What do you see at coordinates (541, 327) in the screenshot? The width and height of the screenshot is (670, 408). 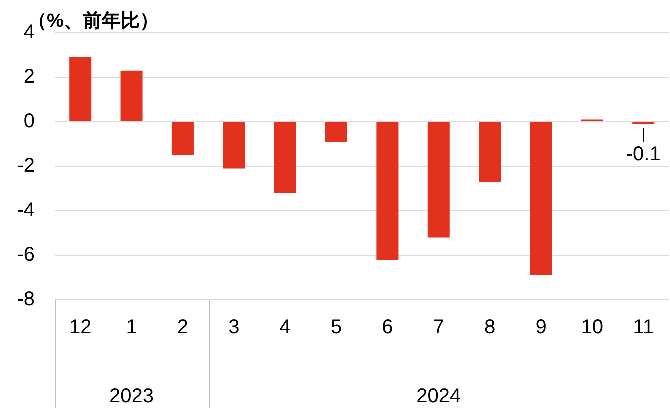 I see `x-tick-label: 9` at bounding box center [541, 327].